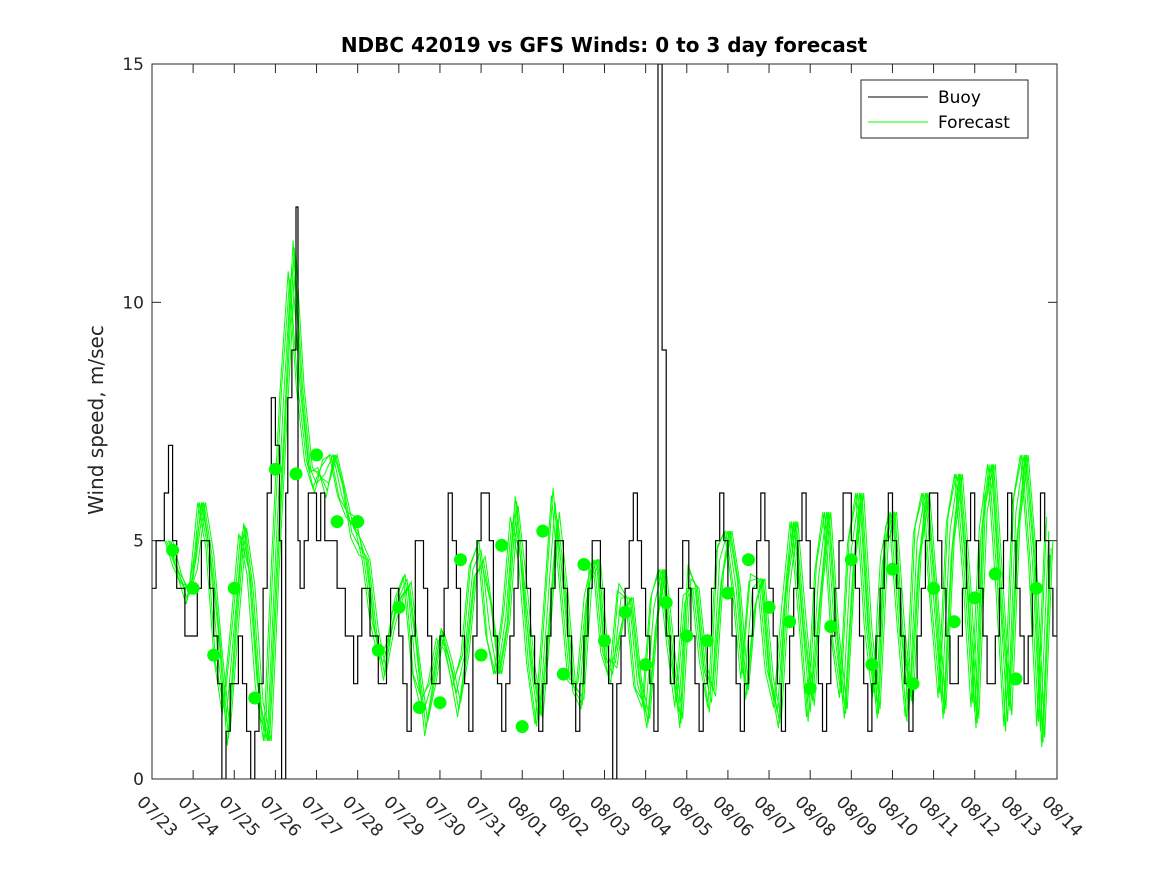 The image size is (1167, 875). I want to click on y-axis-label: Wind speed, m/sec, so click(96, 420).